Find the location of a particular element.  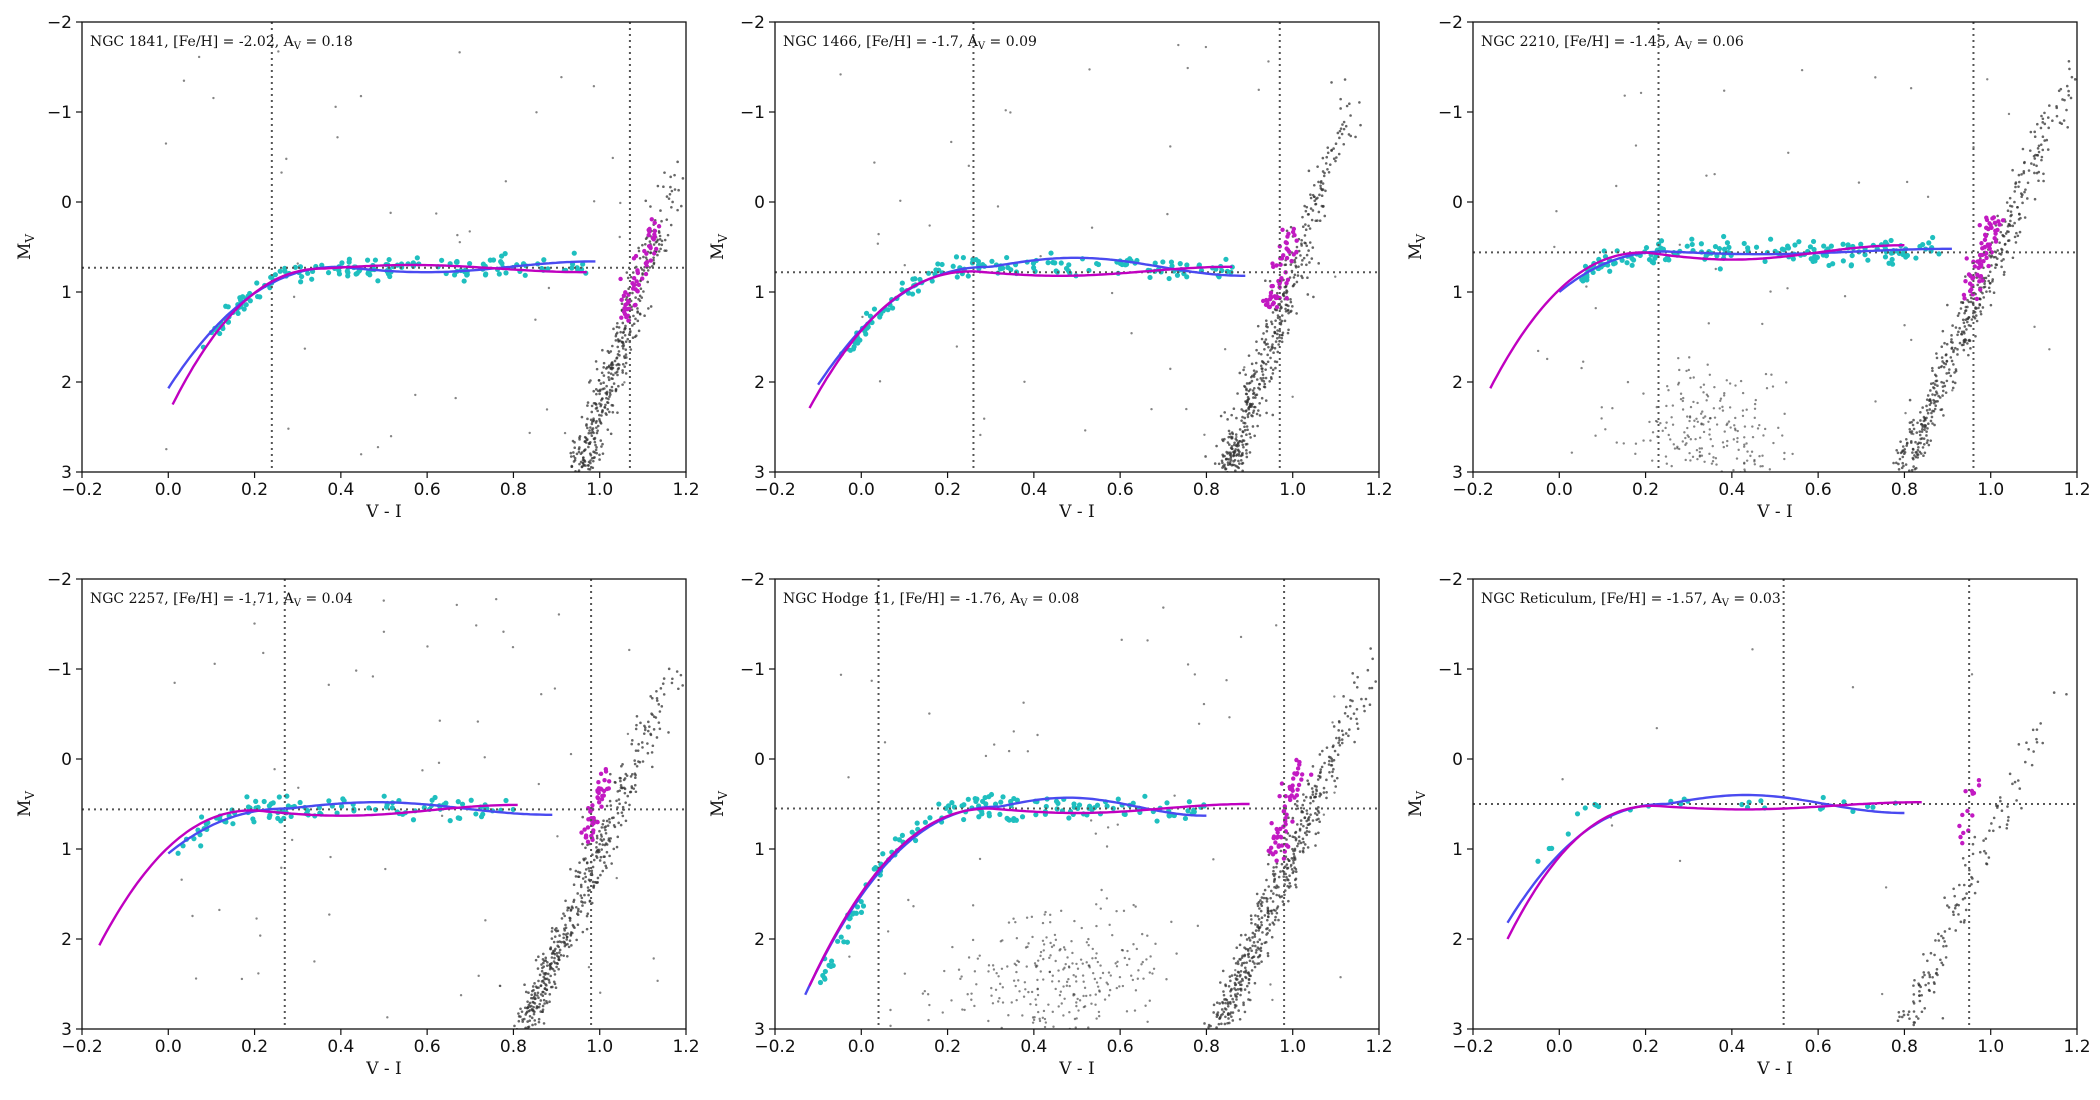

x-tick-label: 0.4 is located at coordinates (340, 1047).